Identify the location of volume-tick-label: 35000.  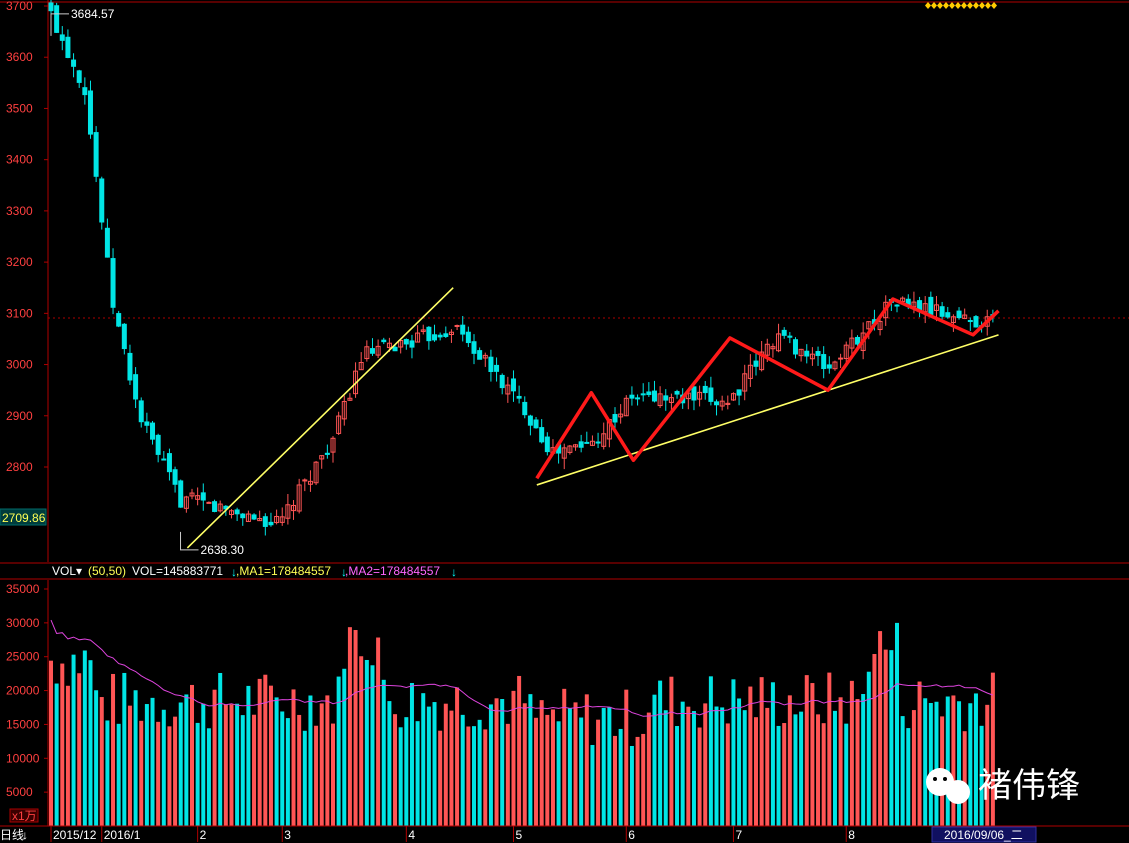
(23, 589).